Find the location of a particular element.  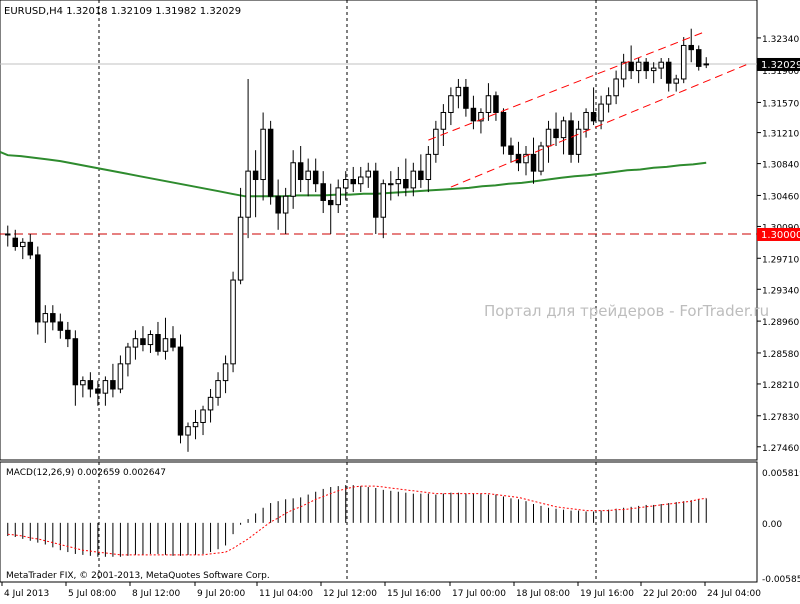

time-tick-label: 4 Jul 2013 is located at coordinates (26, 594).